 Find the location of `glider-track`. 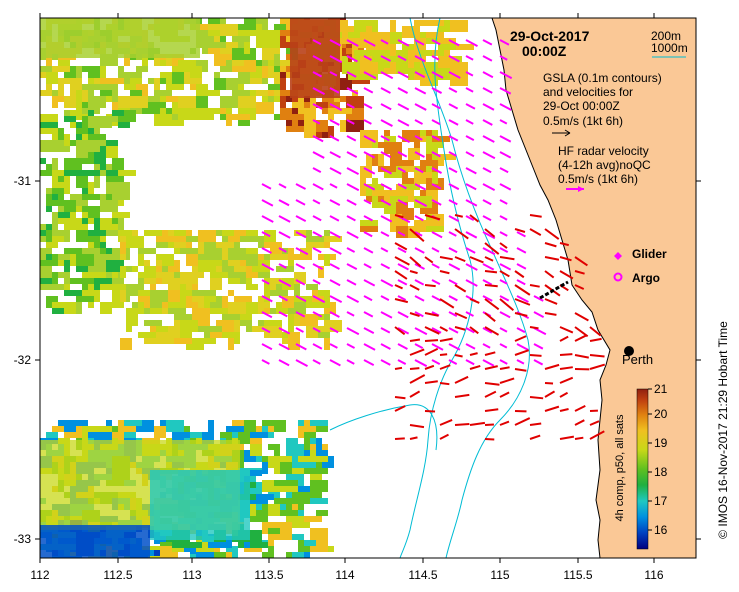

glider-track is located at coordinates (554, 290).